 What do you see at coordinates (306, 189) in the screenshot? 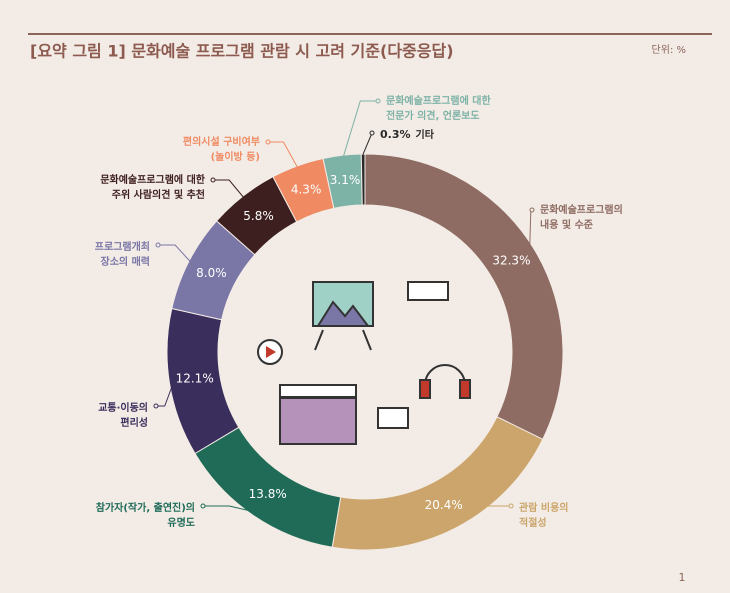
I see `value-label: 4.3%` at bounding box center [306, 189].